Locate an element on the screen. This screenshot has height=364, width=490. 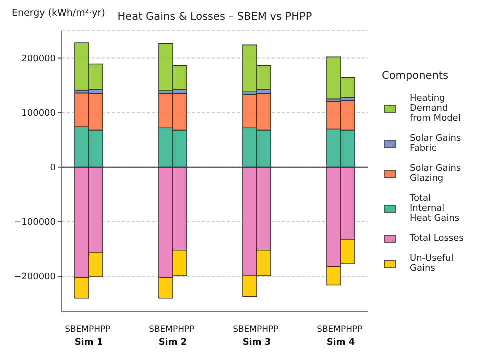
legend-label: Total Internal Heat Gains is located at coordinates (435, 209).